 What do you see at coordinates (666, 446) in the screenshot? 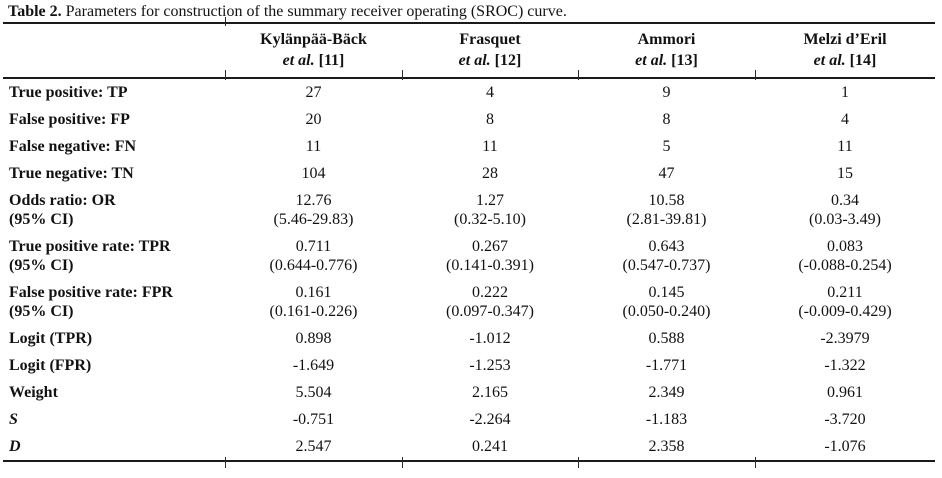
I see `value: 2.358` at bounding box center [666, 446].